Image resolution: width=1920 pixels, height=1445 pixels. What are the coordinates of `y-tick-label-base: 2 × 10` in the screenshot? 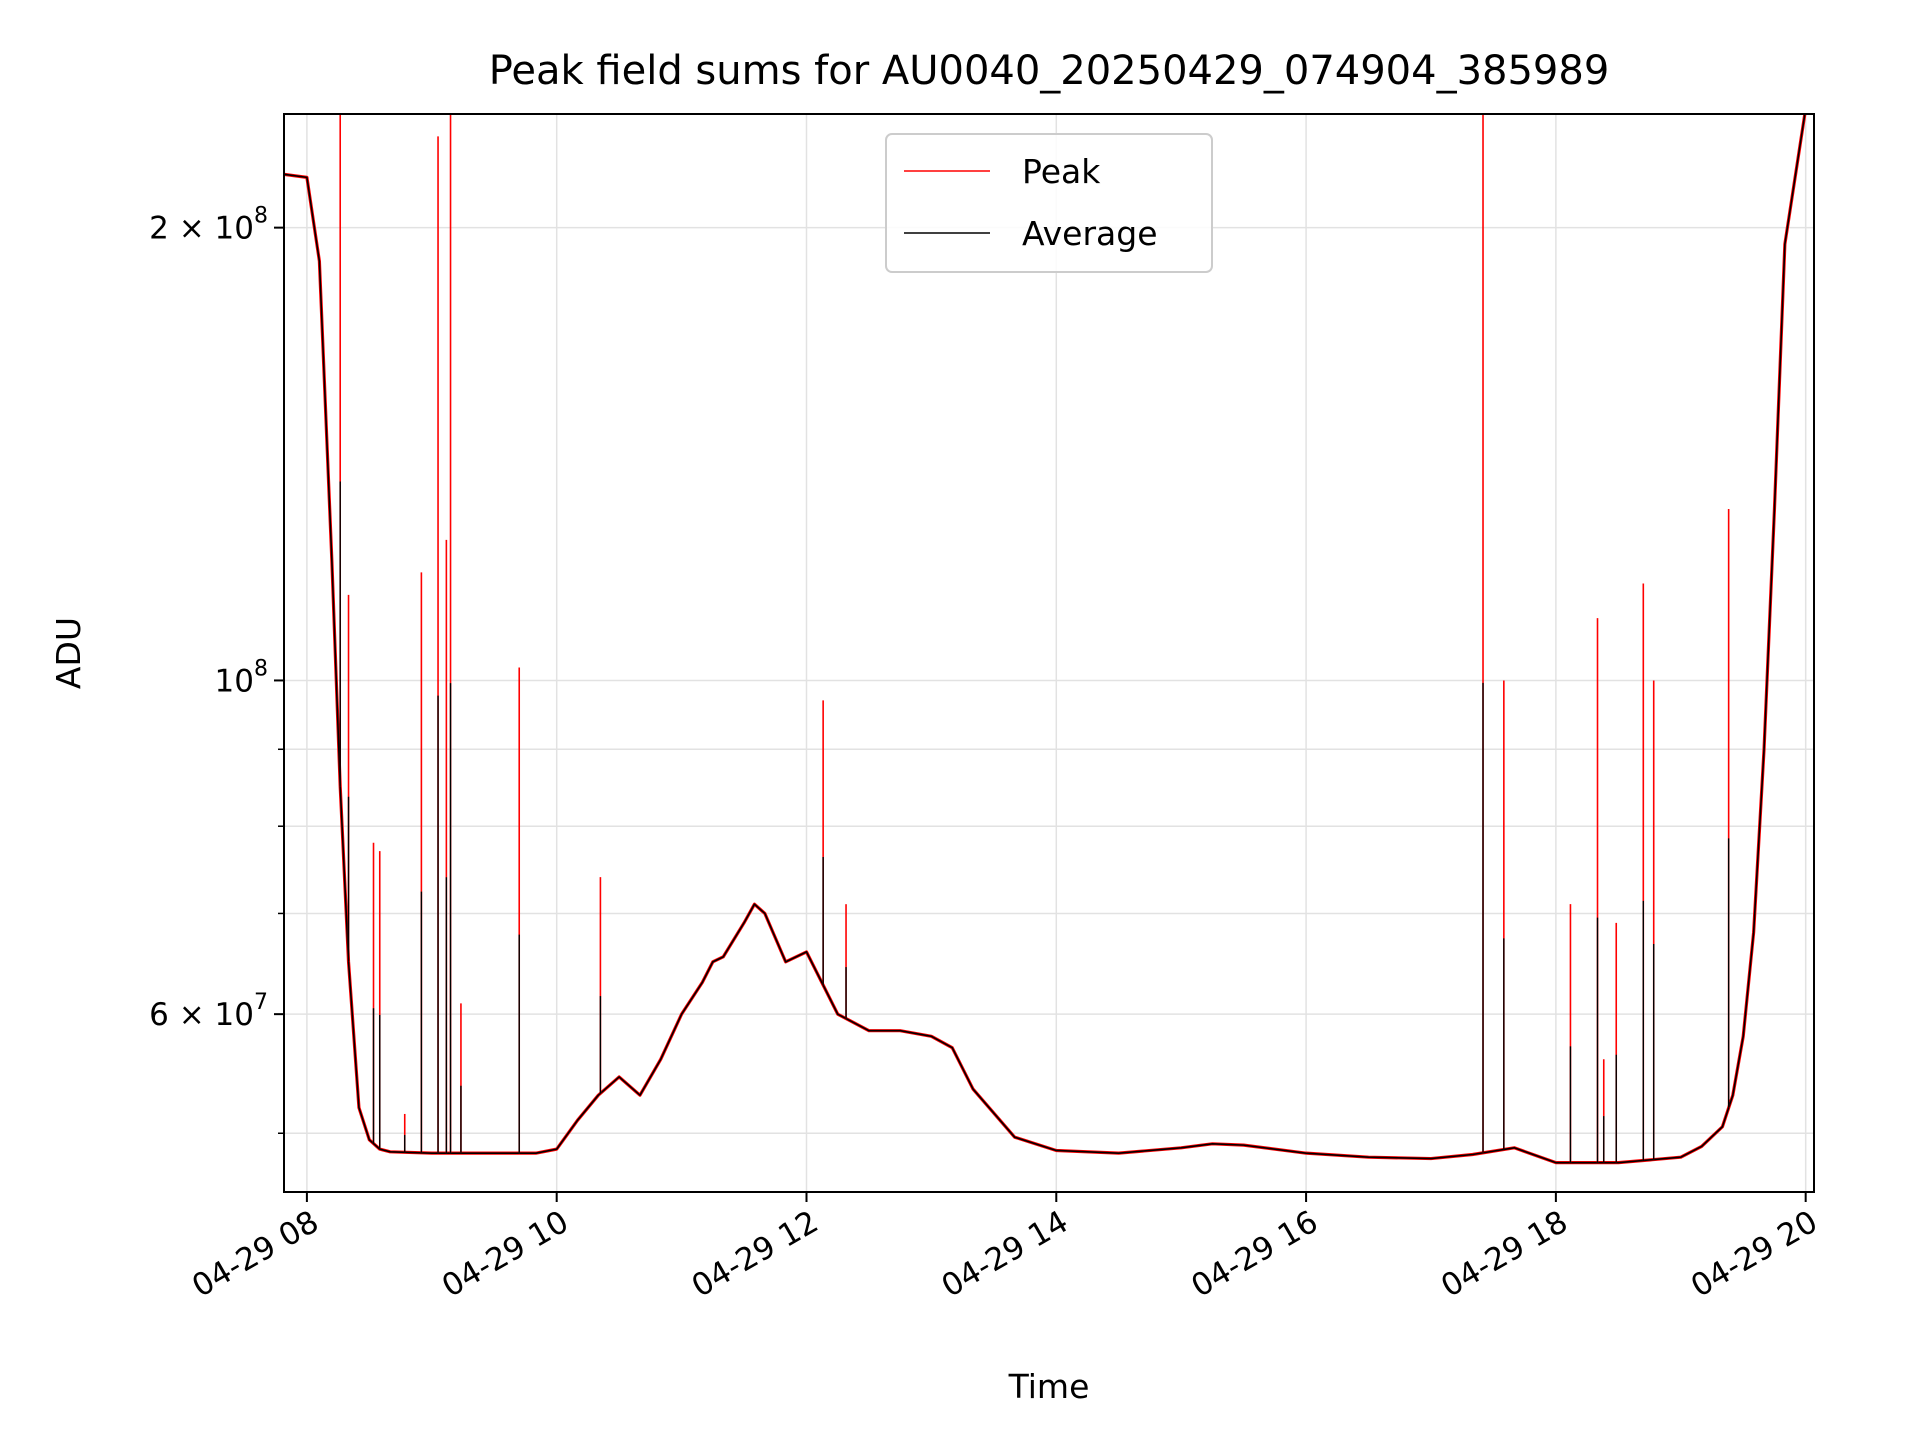 It's located at (201, 229).